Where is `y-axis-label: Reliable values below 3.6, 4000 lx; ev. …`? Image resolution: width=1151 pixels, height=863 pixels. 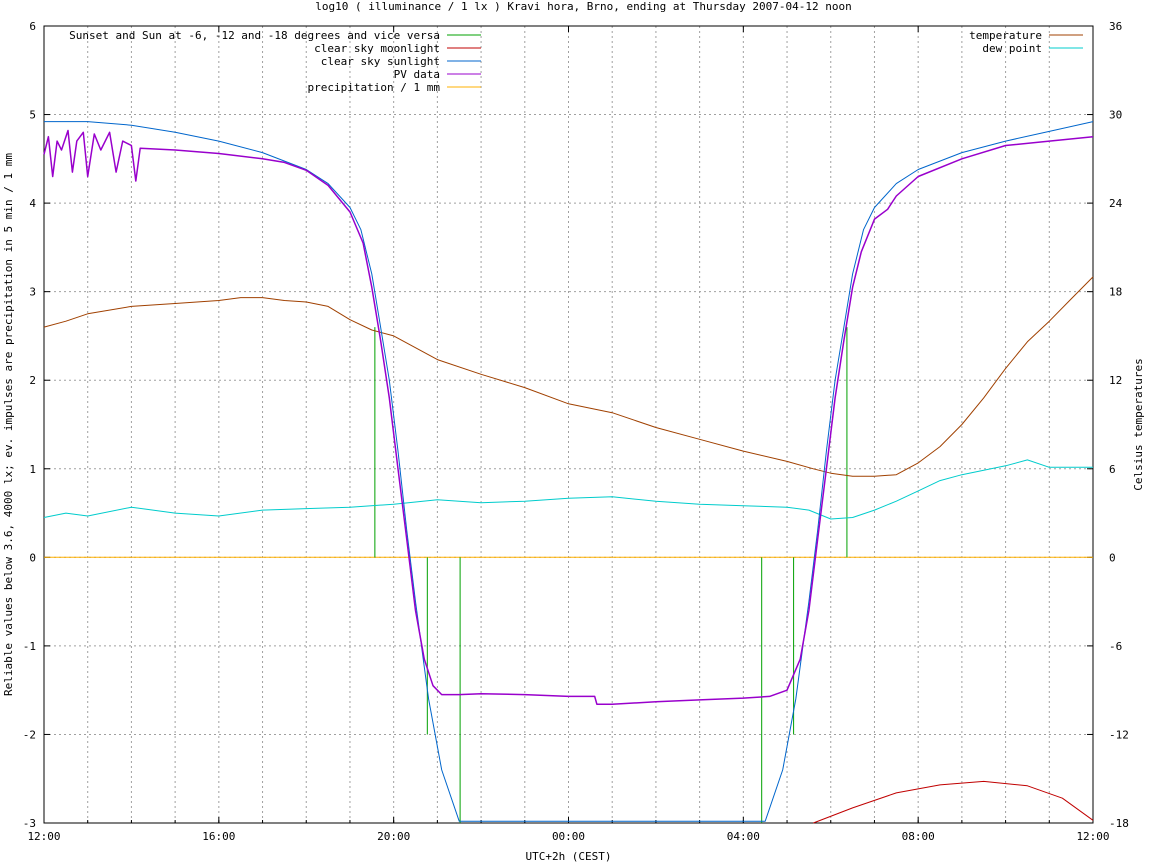 y-axis-label: Reliable values below 3.6, 4000 lx; ev. … is located at coordinates (8, 424).